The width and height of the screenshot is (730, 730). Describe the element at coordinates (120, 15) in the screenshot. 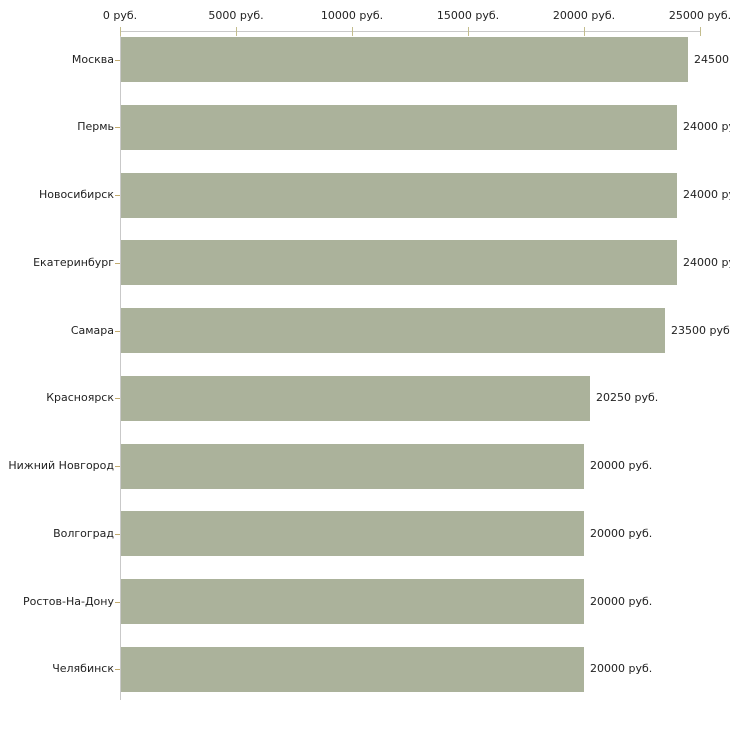

I see `x-axis-tick-label: 0 руб.` at that location.